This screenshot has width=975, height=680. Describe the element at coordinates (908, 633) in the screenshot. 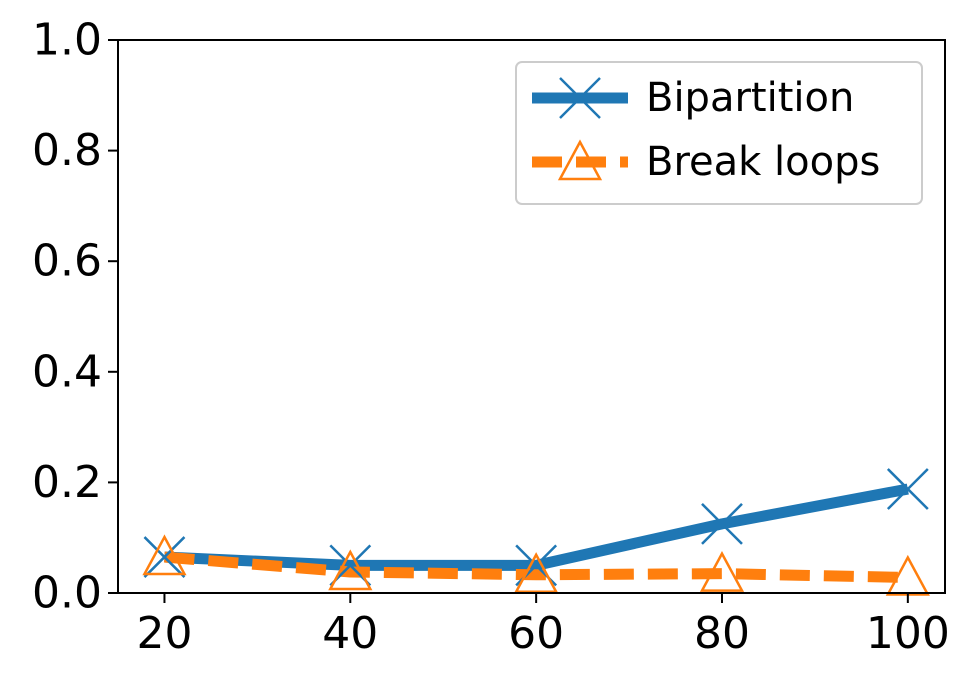

I see `x-tick-label: 100` at that location.